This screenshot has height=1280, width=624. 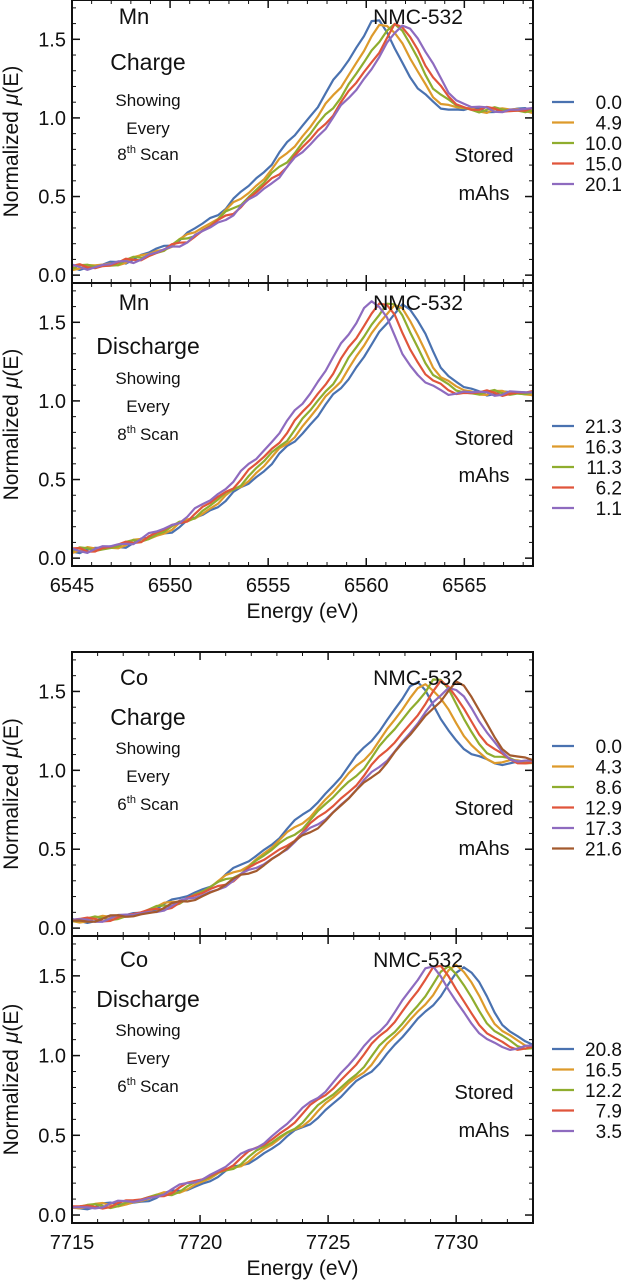 What do you see at coordinates (604, 468) in the screenshot?
I see `legend-label: 11.3` at bounding box center [604, 468].